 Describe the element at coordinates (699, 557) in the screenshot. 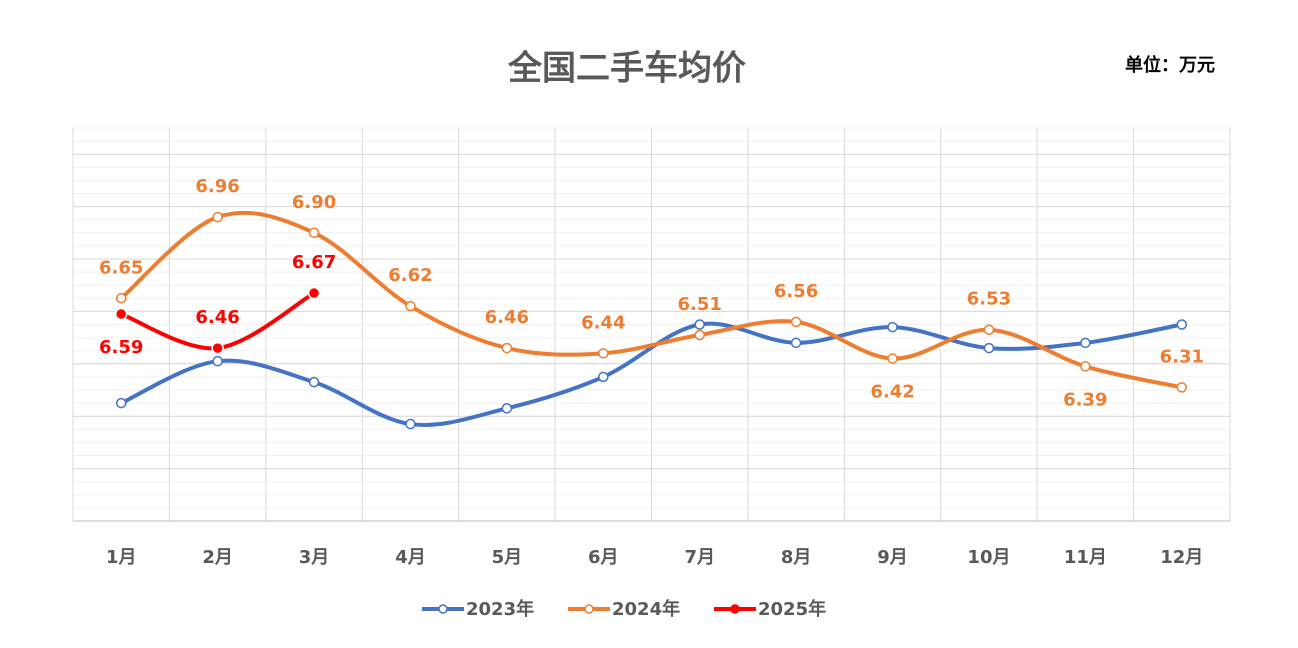

I see `x-tick-label: 7月` at that location.